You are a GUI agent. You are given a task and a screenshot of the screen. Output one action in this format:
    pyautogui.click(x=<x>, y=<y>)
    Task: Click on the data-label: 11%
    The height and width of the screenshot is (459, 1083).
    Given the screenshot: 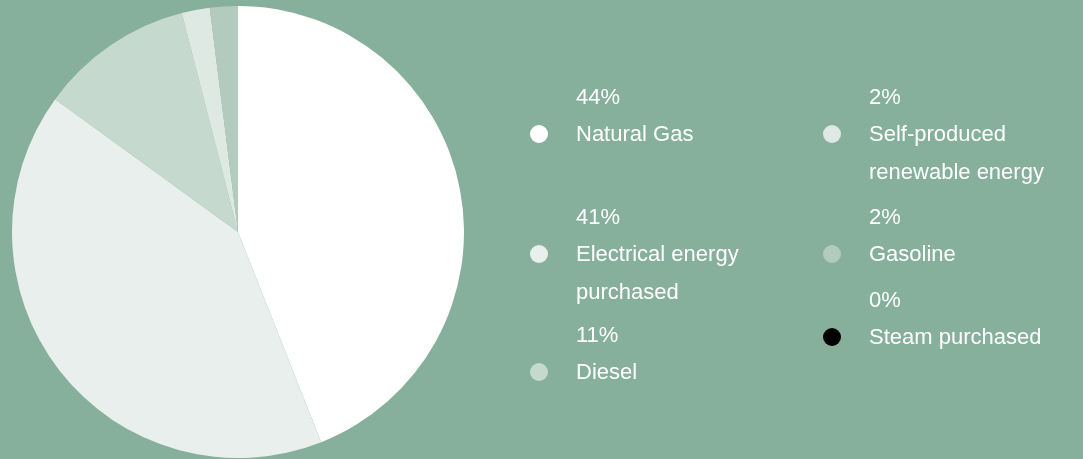 What is the action you would take?
    pyautogui.click(x=598, y=335)
    